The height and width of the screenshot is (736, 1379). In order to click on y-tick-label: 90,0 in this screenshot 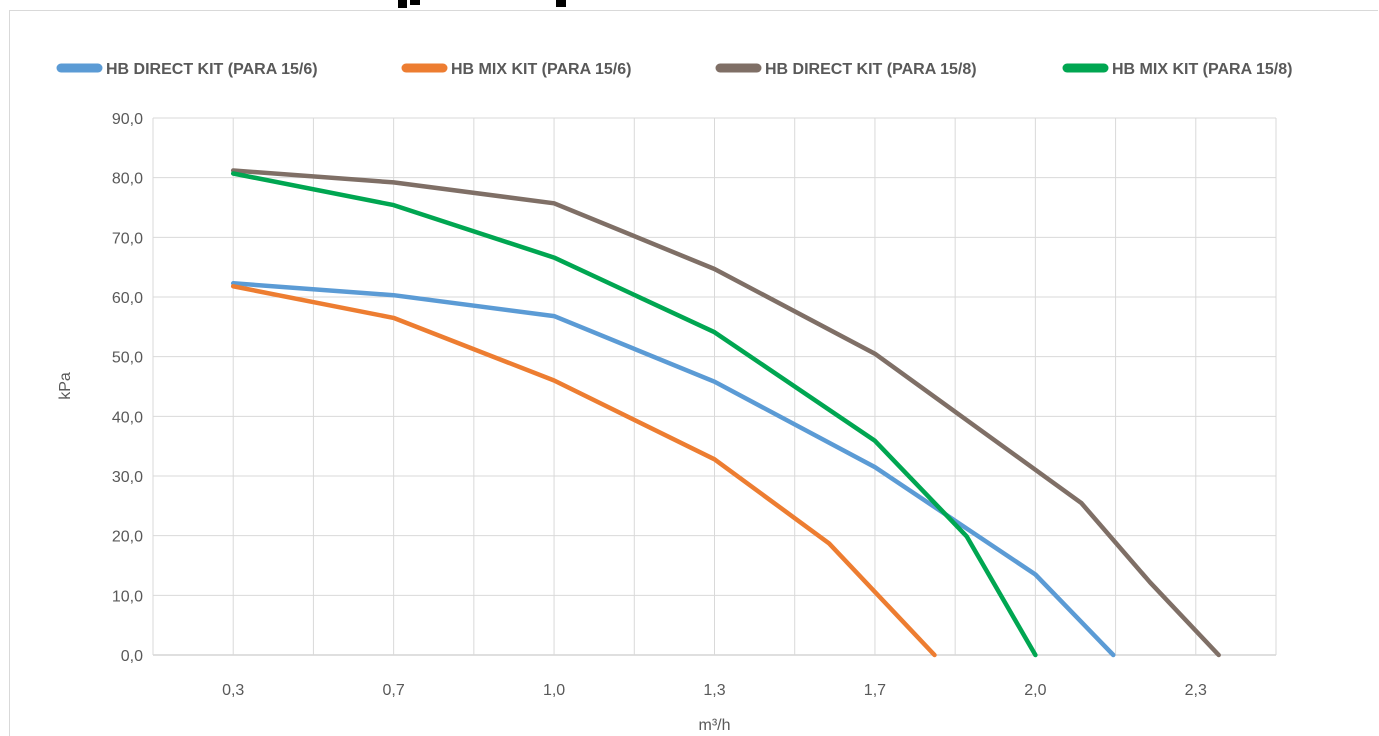, I will do `click(127, 119)`.